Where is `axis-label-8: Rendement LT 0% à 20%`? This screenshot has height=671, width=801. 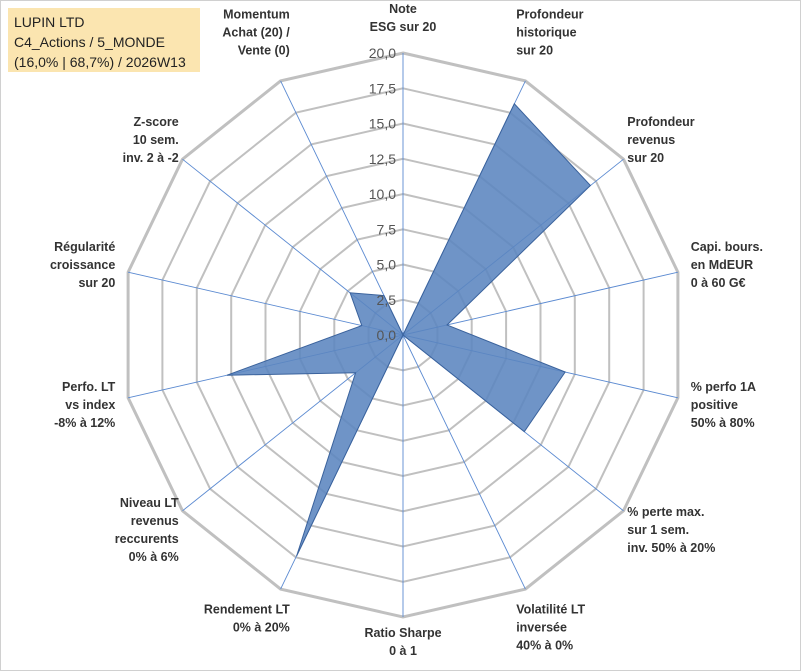 axis-label-8: Rendement LT 0% à 20% is located at coordinates (247, 619).